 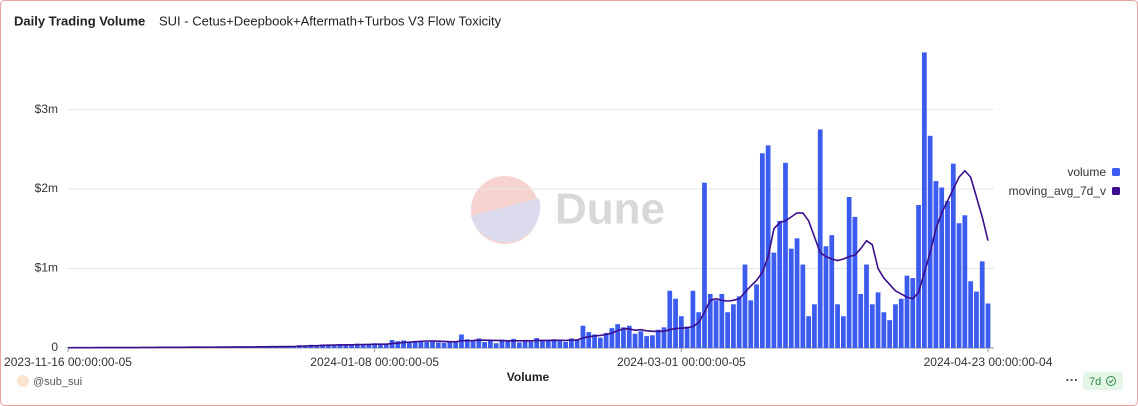 What do you see at coordinates (1086, 172) in the screenshot?
I see `legend-label: volume` at bounding box center [1086, 172].